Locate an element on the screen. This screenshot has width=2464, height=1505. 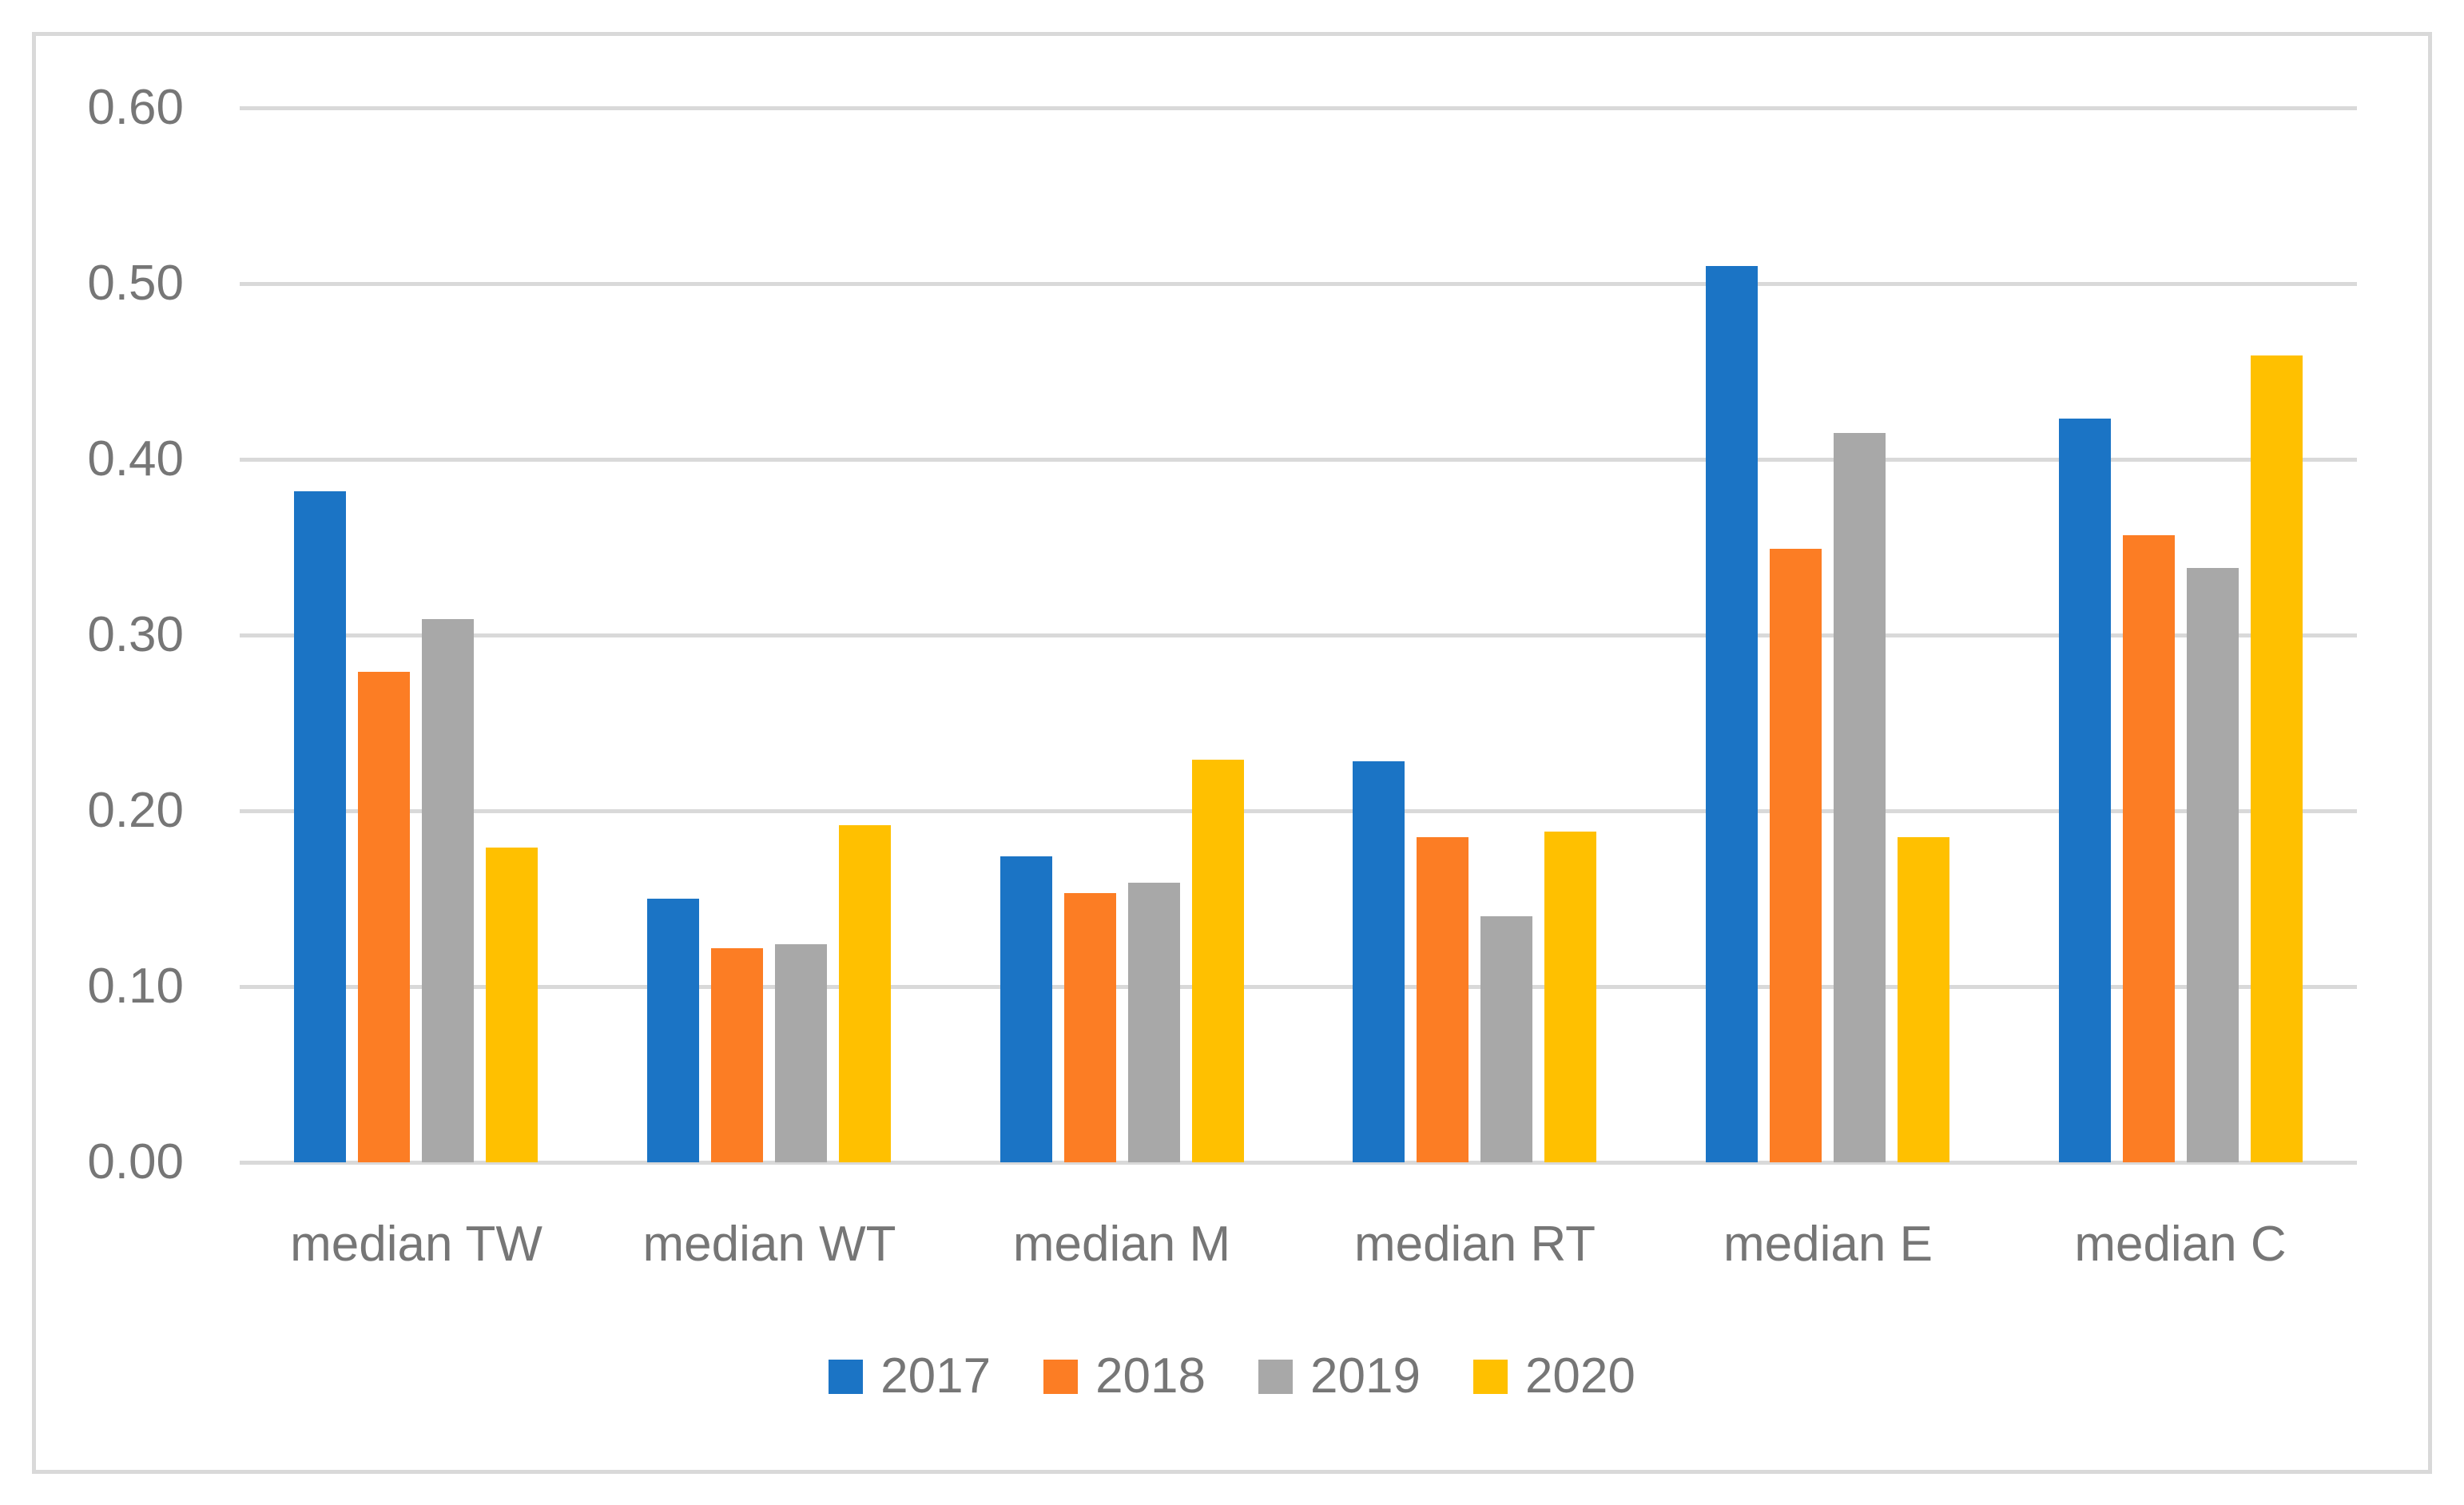
bar-2018-median-TW is located at coordinates (384, 917).